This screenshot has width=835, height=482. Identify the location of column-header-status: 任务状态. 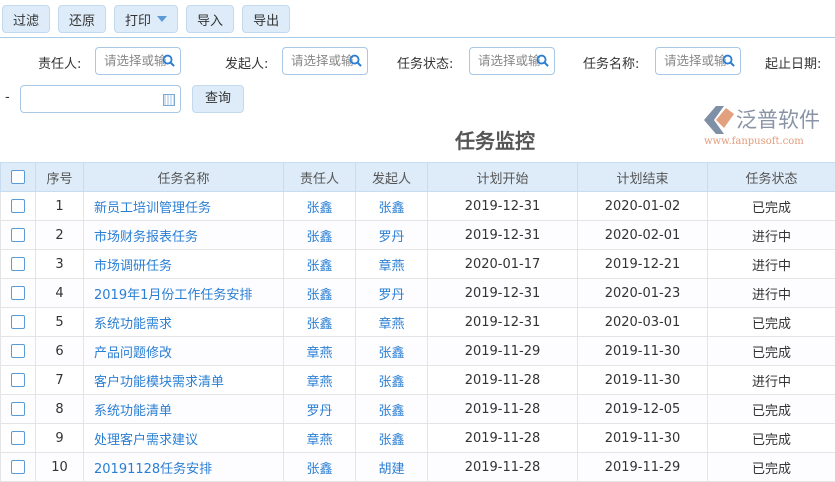
(771, 177).